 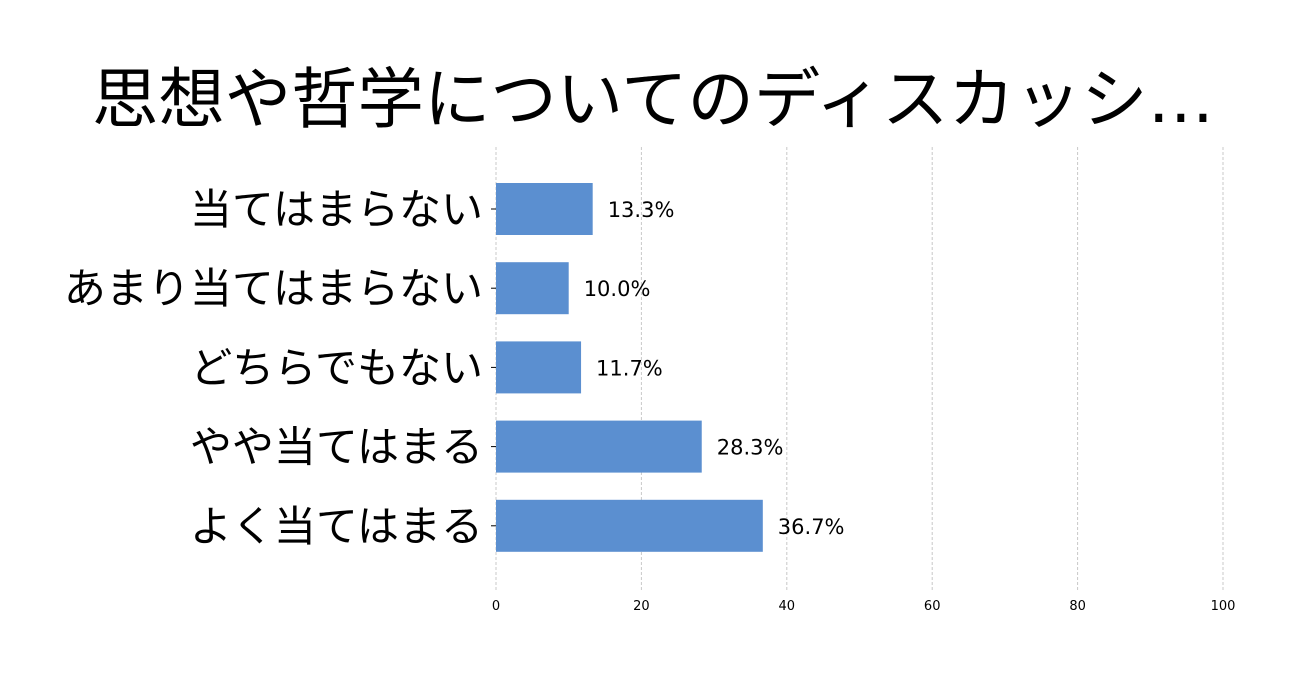 What do you see at coordinates (336, 209) in the screenshot?
I see `category-label: 当てはまらない` at bounding box center [336, 209].